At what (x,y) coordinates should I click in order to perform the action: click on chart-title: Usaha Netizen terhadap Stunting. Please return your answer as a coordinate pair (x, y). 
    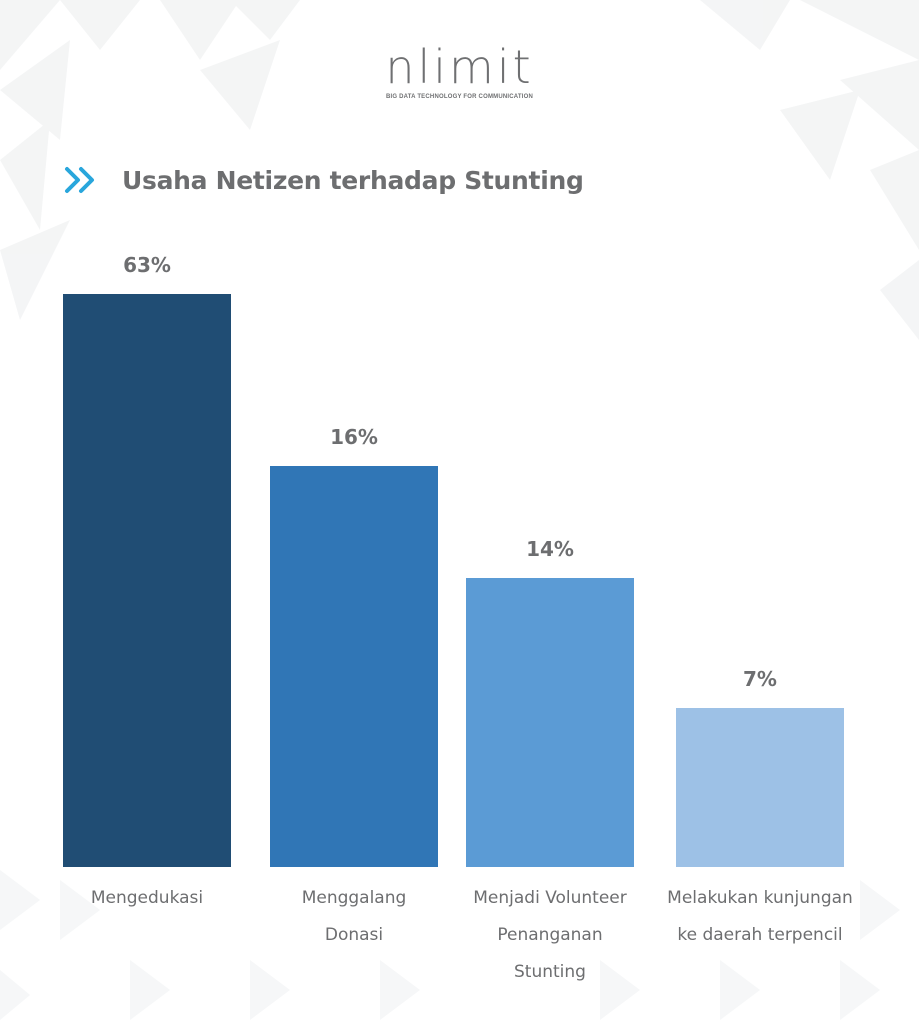
    Looking at the image, I should click on (353, 180).